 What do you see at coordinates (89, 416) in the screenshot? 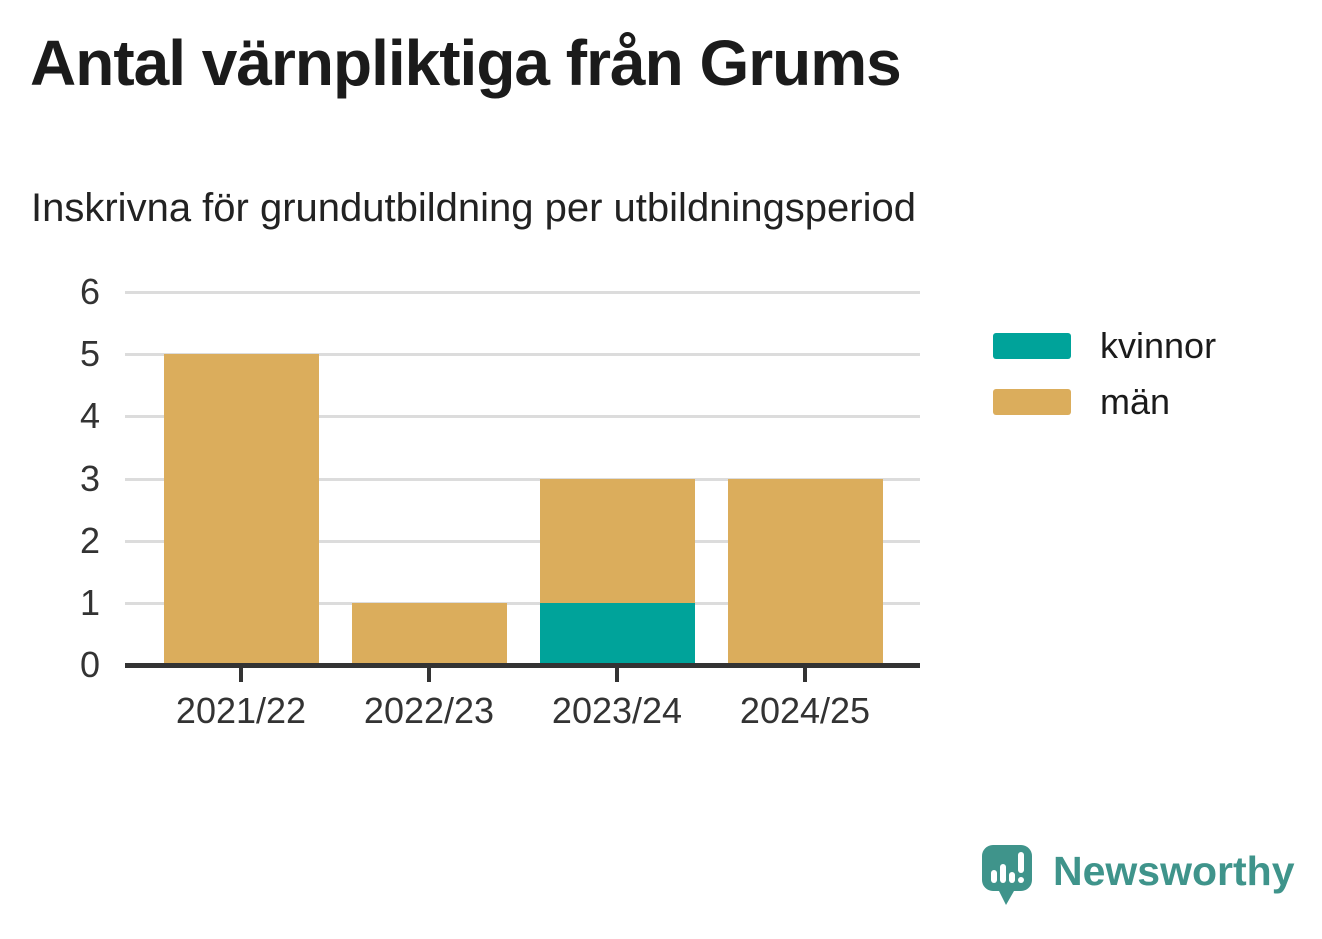
I see `y-tick-label-4: 4` at bounding box center [89, 416].